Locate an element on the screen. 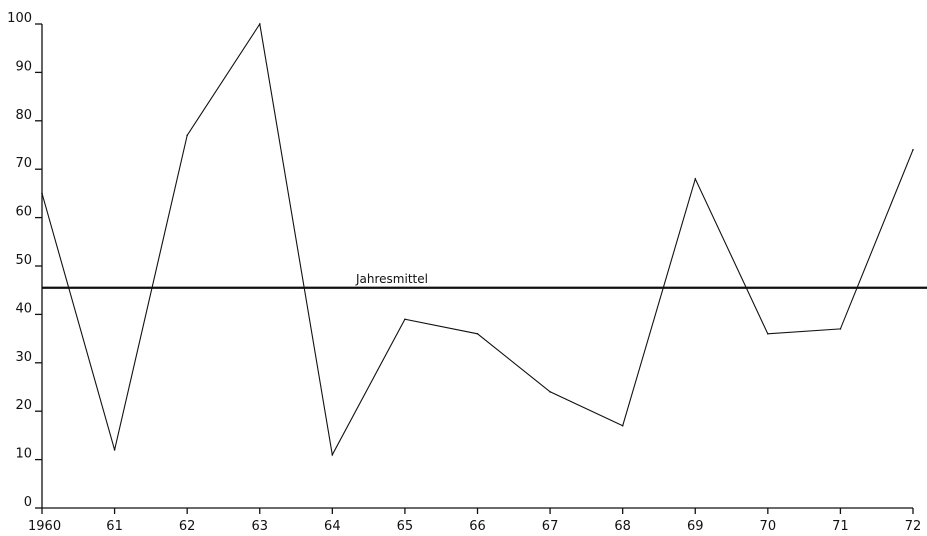  x-tick-label: 61 is located at coordinates (114, 526).